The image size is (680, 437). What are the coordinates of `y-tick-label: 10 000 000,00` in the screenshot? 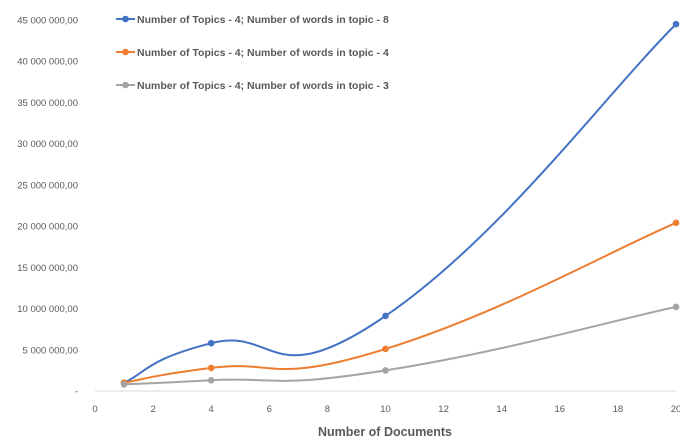 It's located at (47, 309).